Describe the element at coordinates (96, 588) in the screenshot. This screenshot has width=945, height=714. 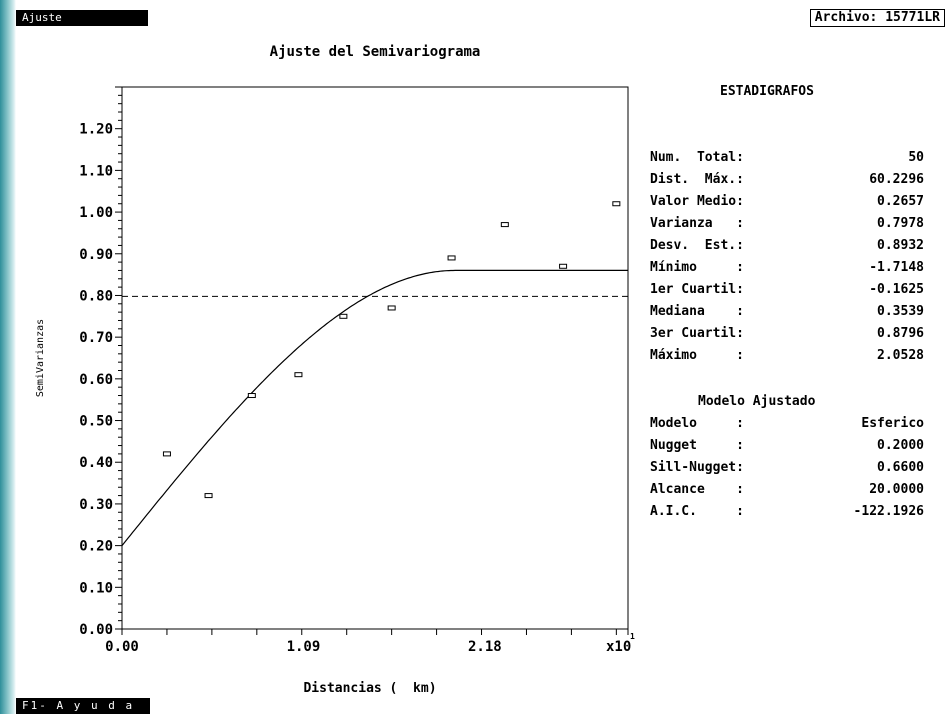
I see `y-tick-label: 0.10` at that location.